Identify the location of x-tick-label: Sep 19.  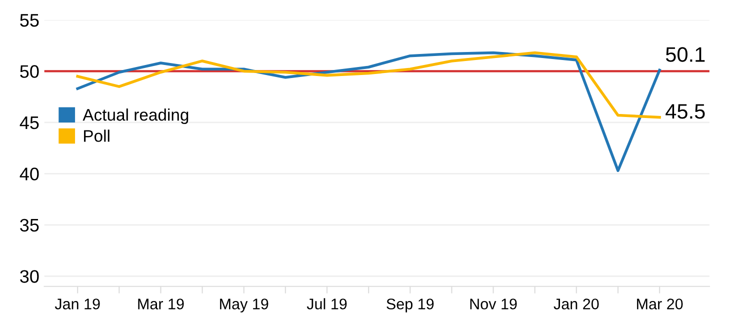
(410, 305).